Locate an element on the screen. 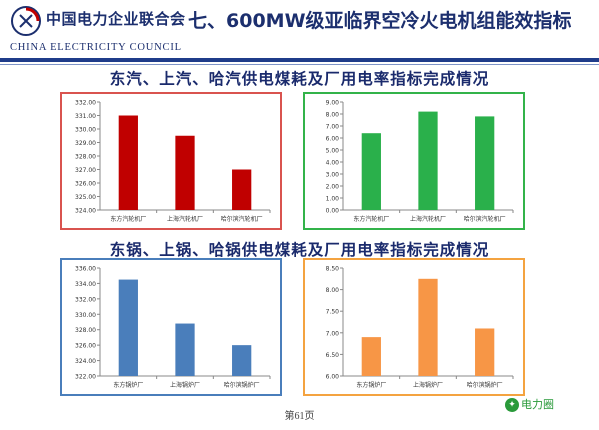 Image resolution: width=599 pixels, height=430 pixels. section-title-boilers: 东锅、上锅、哈锅供电煤耗及厂用电率指标完成情况 is located at coordinates (299, 250).